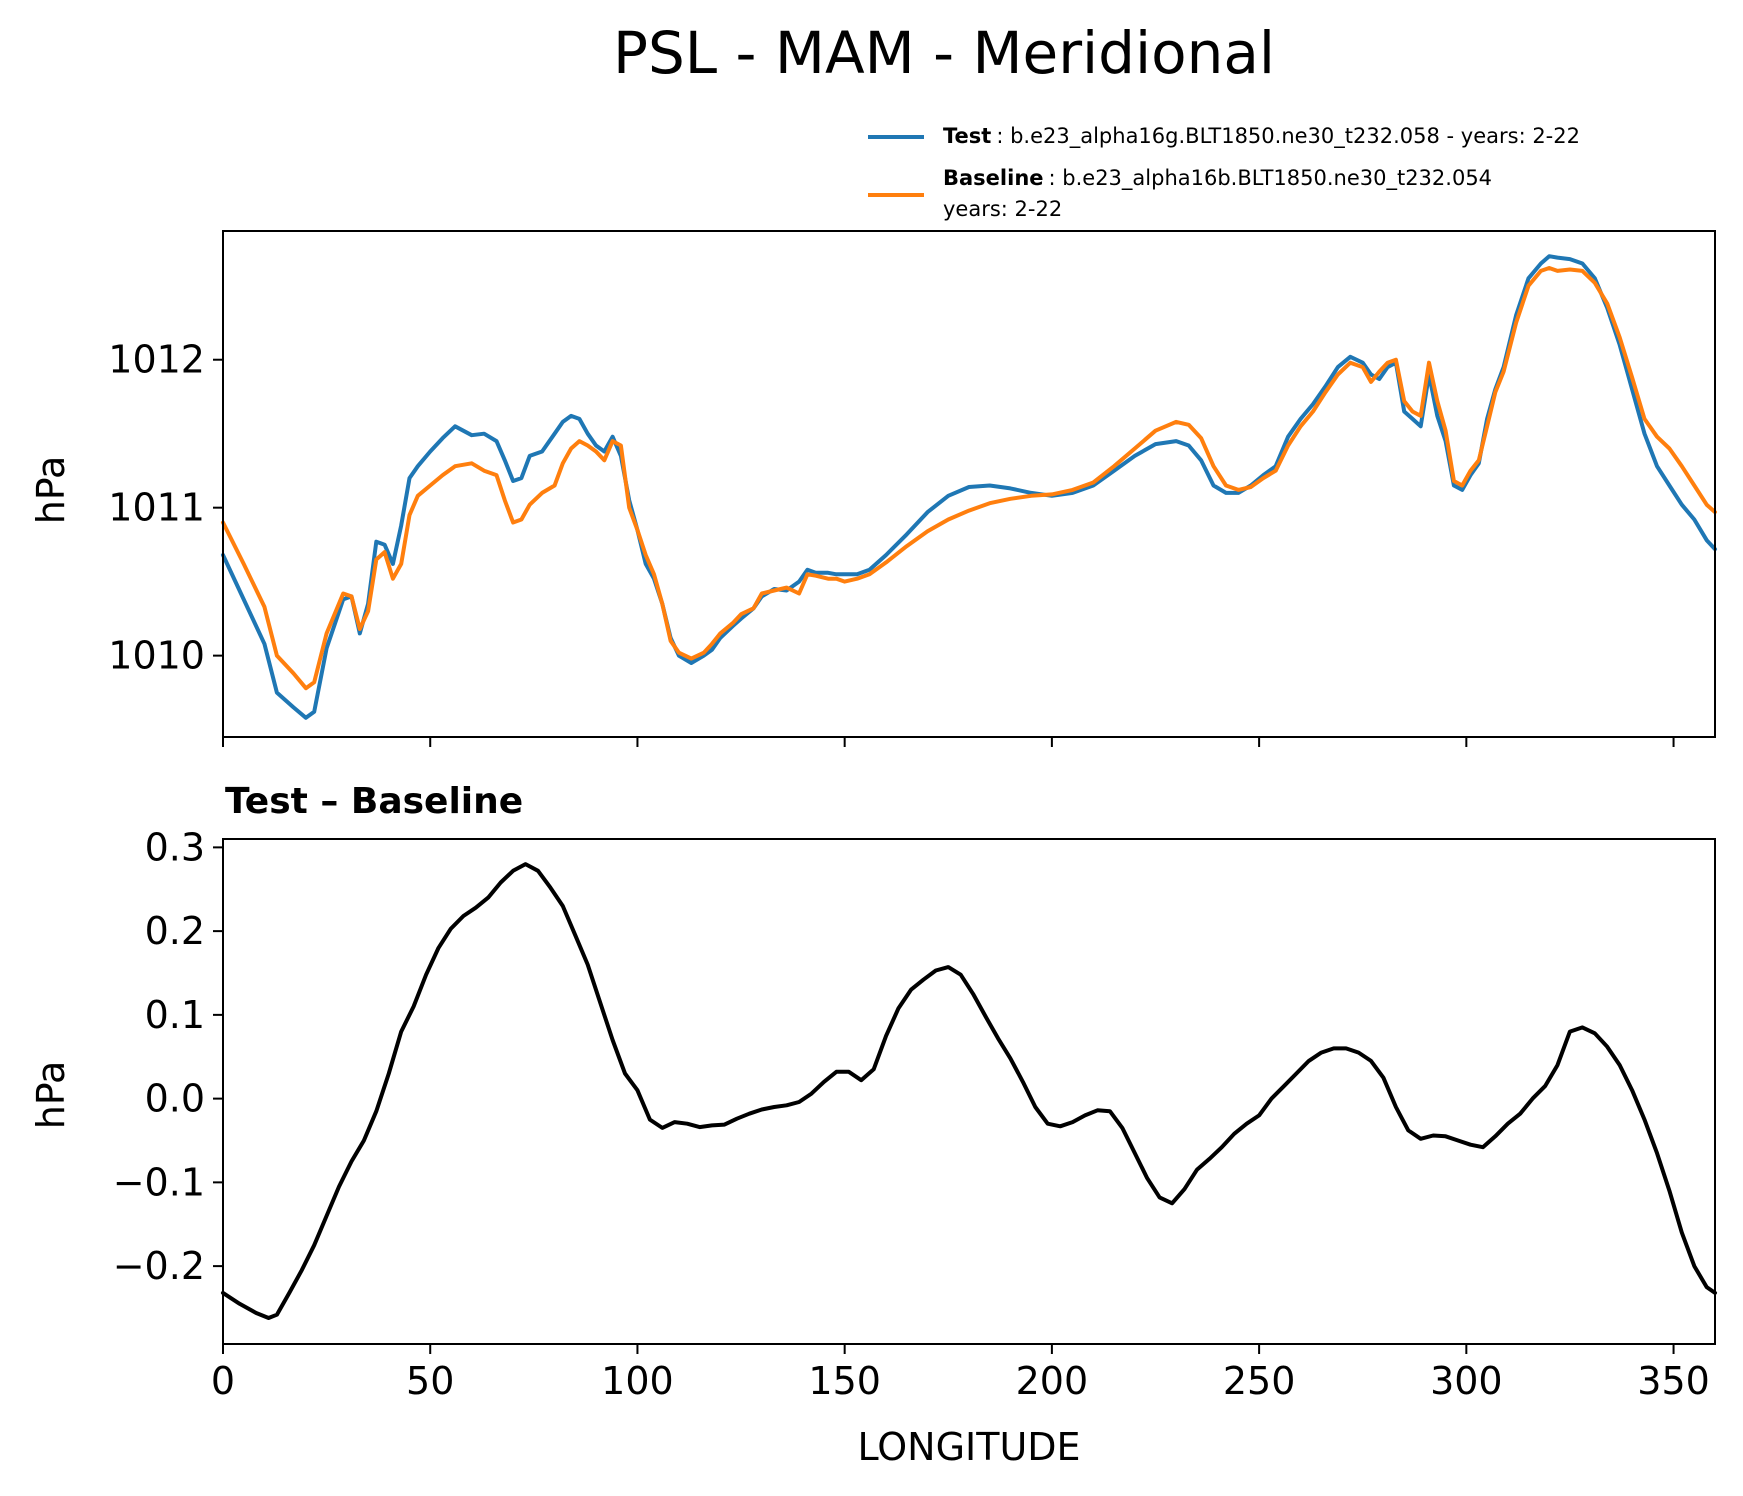  Describe the element at coordinates (1052, 1381) in the screenshot. I see `bottom-x-tick-label: 200` at that location.